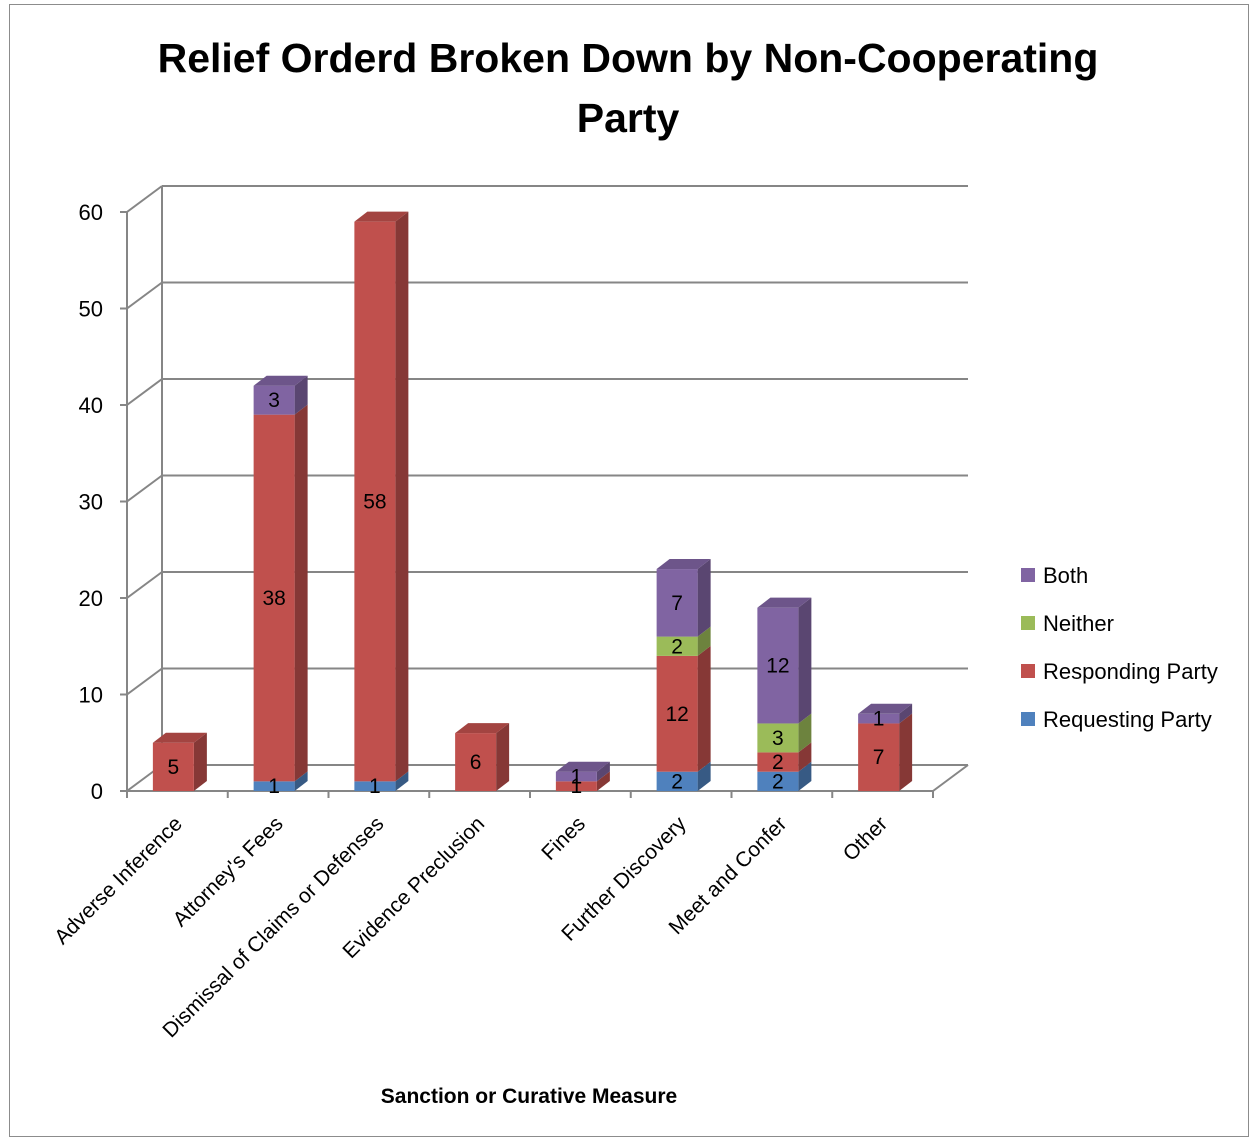  I want to click on legend-label-3: Requesting Party, so click(1127, 719).